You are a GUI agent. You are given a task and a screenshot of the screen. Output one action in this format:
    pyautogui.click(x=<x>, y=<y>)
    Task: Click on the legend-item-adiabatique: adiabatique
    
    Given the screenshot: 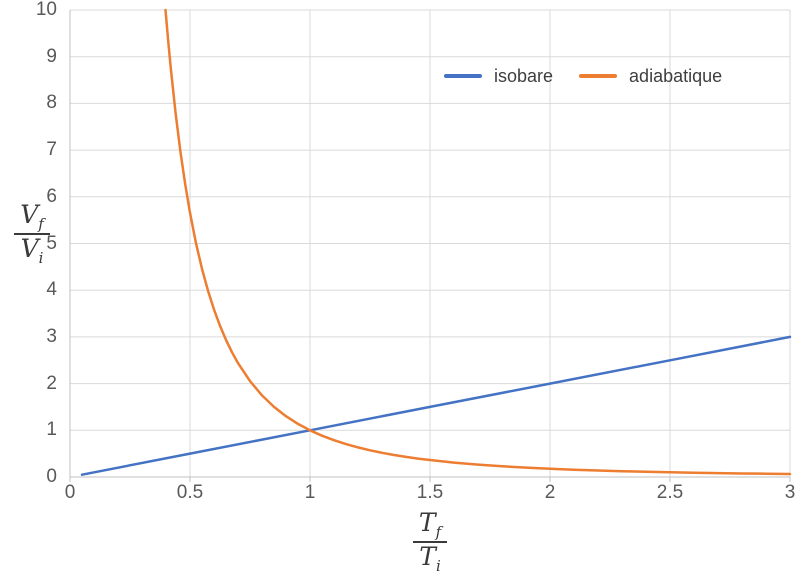 What is the action you would take?
    pyautogui.click(x=650, y=76)
    